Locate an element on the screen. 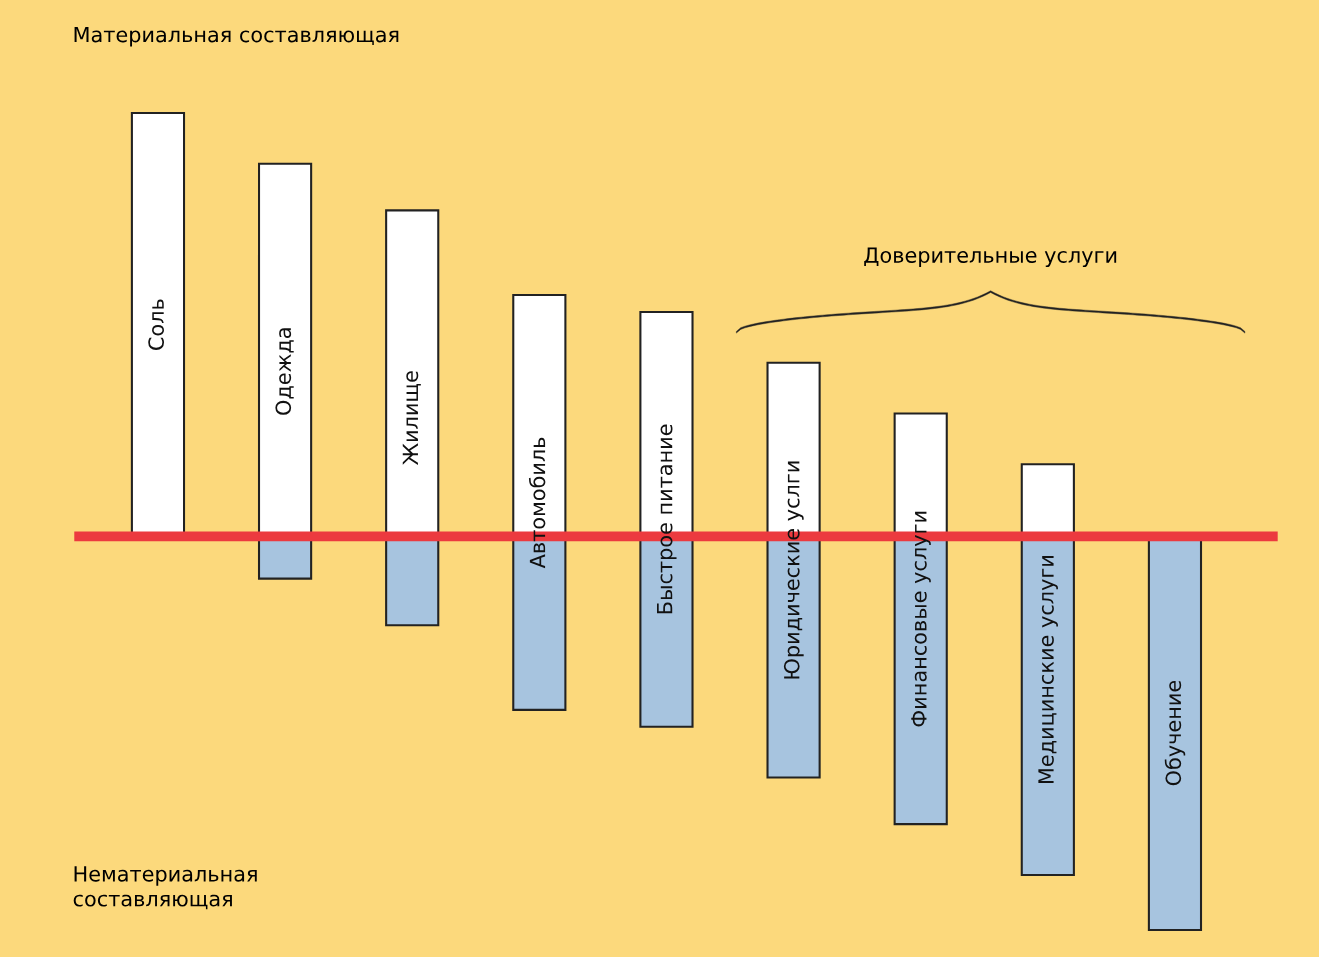  x-tick-label: Одежда is located at coordinates (284, 371).